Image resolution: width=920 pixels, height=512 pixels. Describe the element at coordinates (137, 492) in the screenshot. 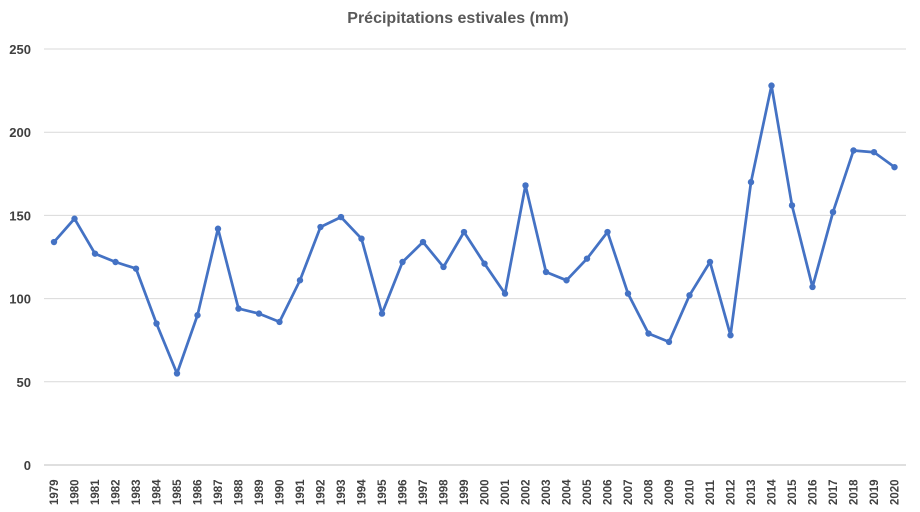

I see `x-tick-label: 1983` at that location.